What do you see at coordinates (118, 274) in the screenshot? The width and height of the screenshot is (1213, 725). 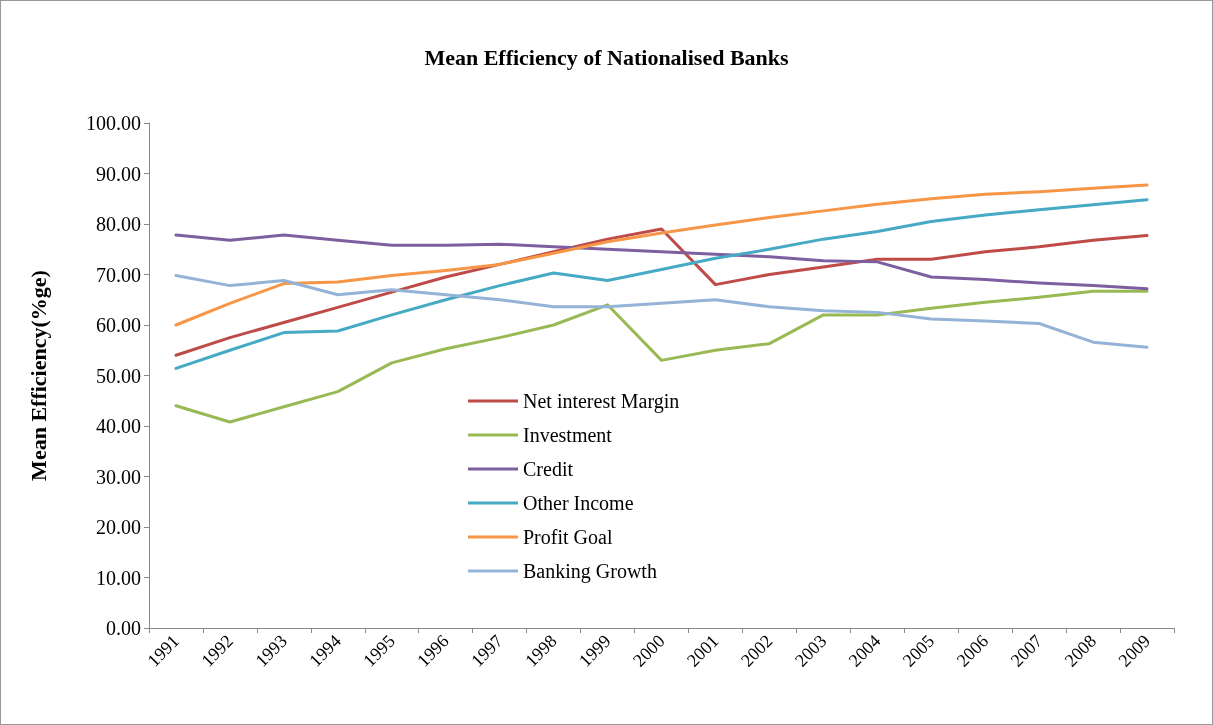 I see `y-tick-label: 70.00` at bounding box center [118, 274].